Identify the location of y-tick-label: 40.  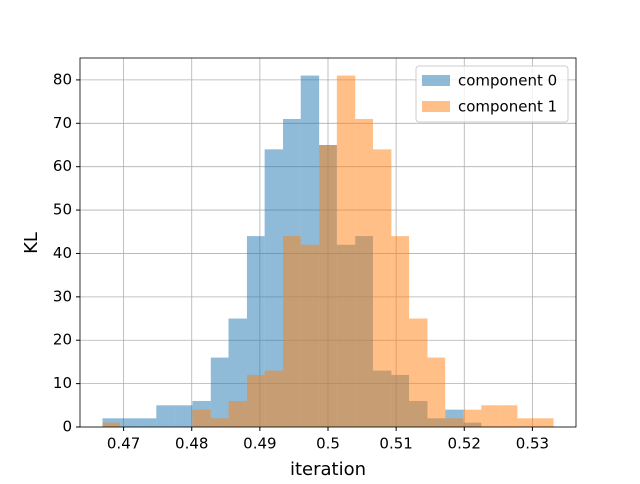
(62, 253).